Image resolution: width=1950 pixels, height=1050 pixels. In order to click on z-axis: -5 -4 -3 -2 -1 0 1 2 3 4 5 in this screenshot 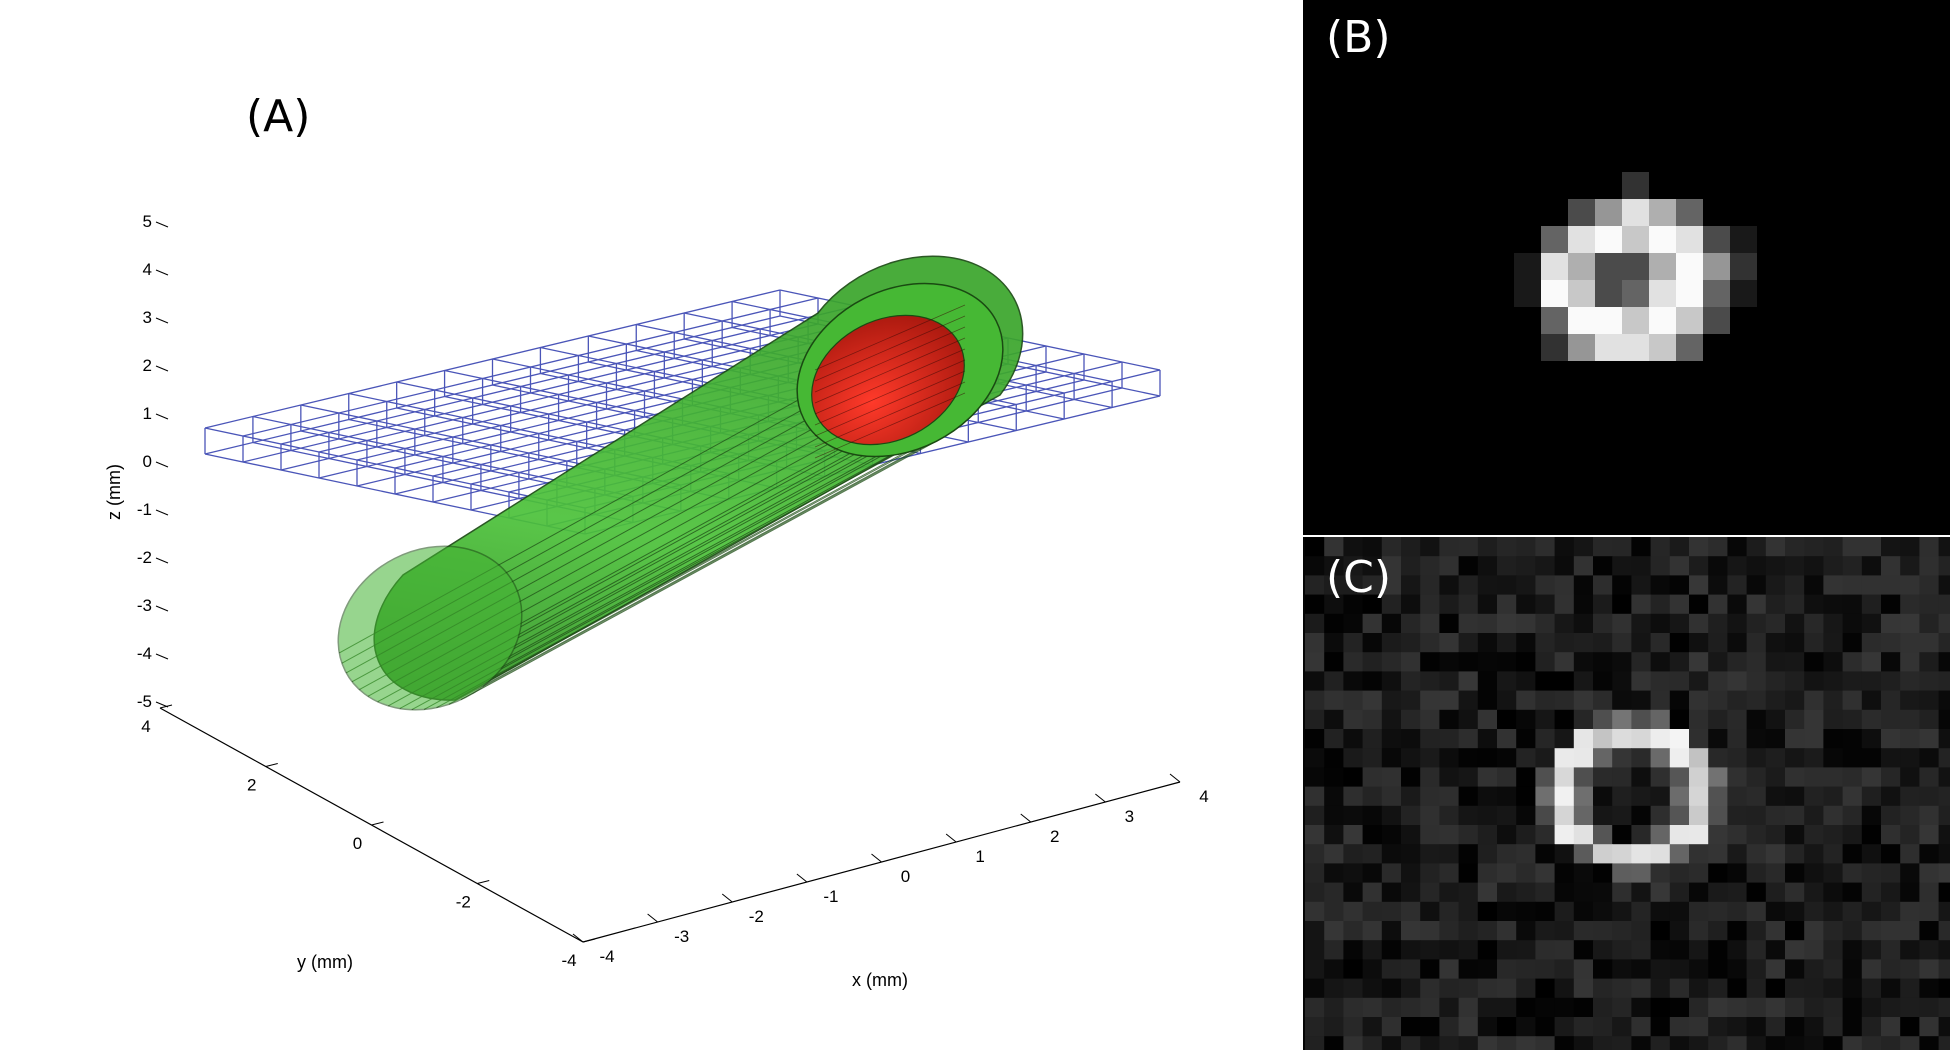, I will do `click(153, 461)`.